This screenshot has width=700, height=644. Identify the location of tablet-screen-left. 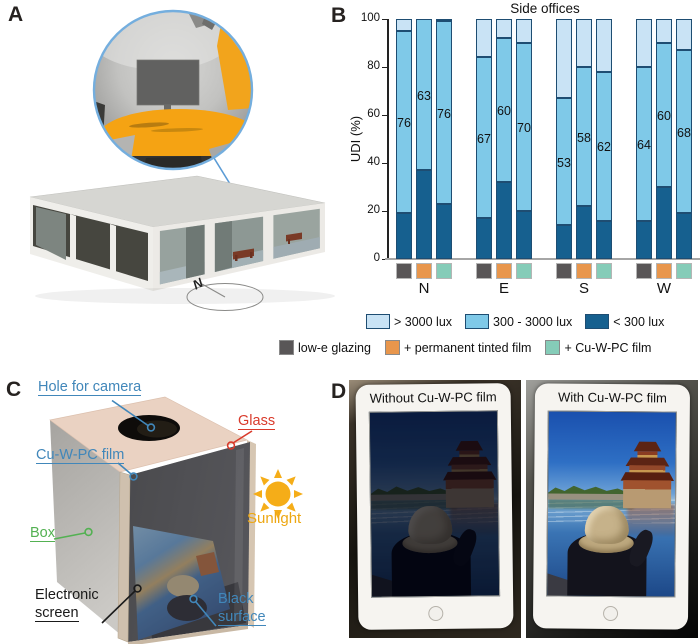
(434, 504).